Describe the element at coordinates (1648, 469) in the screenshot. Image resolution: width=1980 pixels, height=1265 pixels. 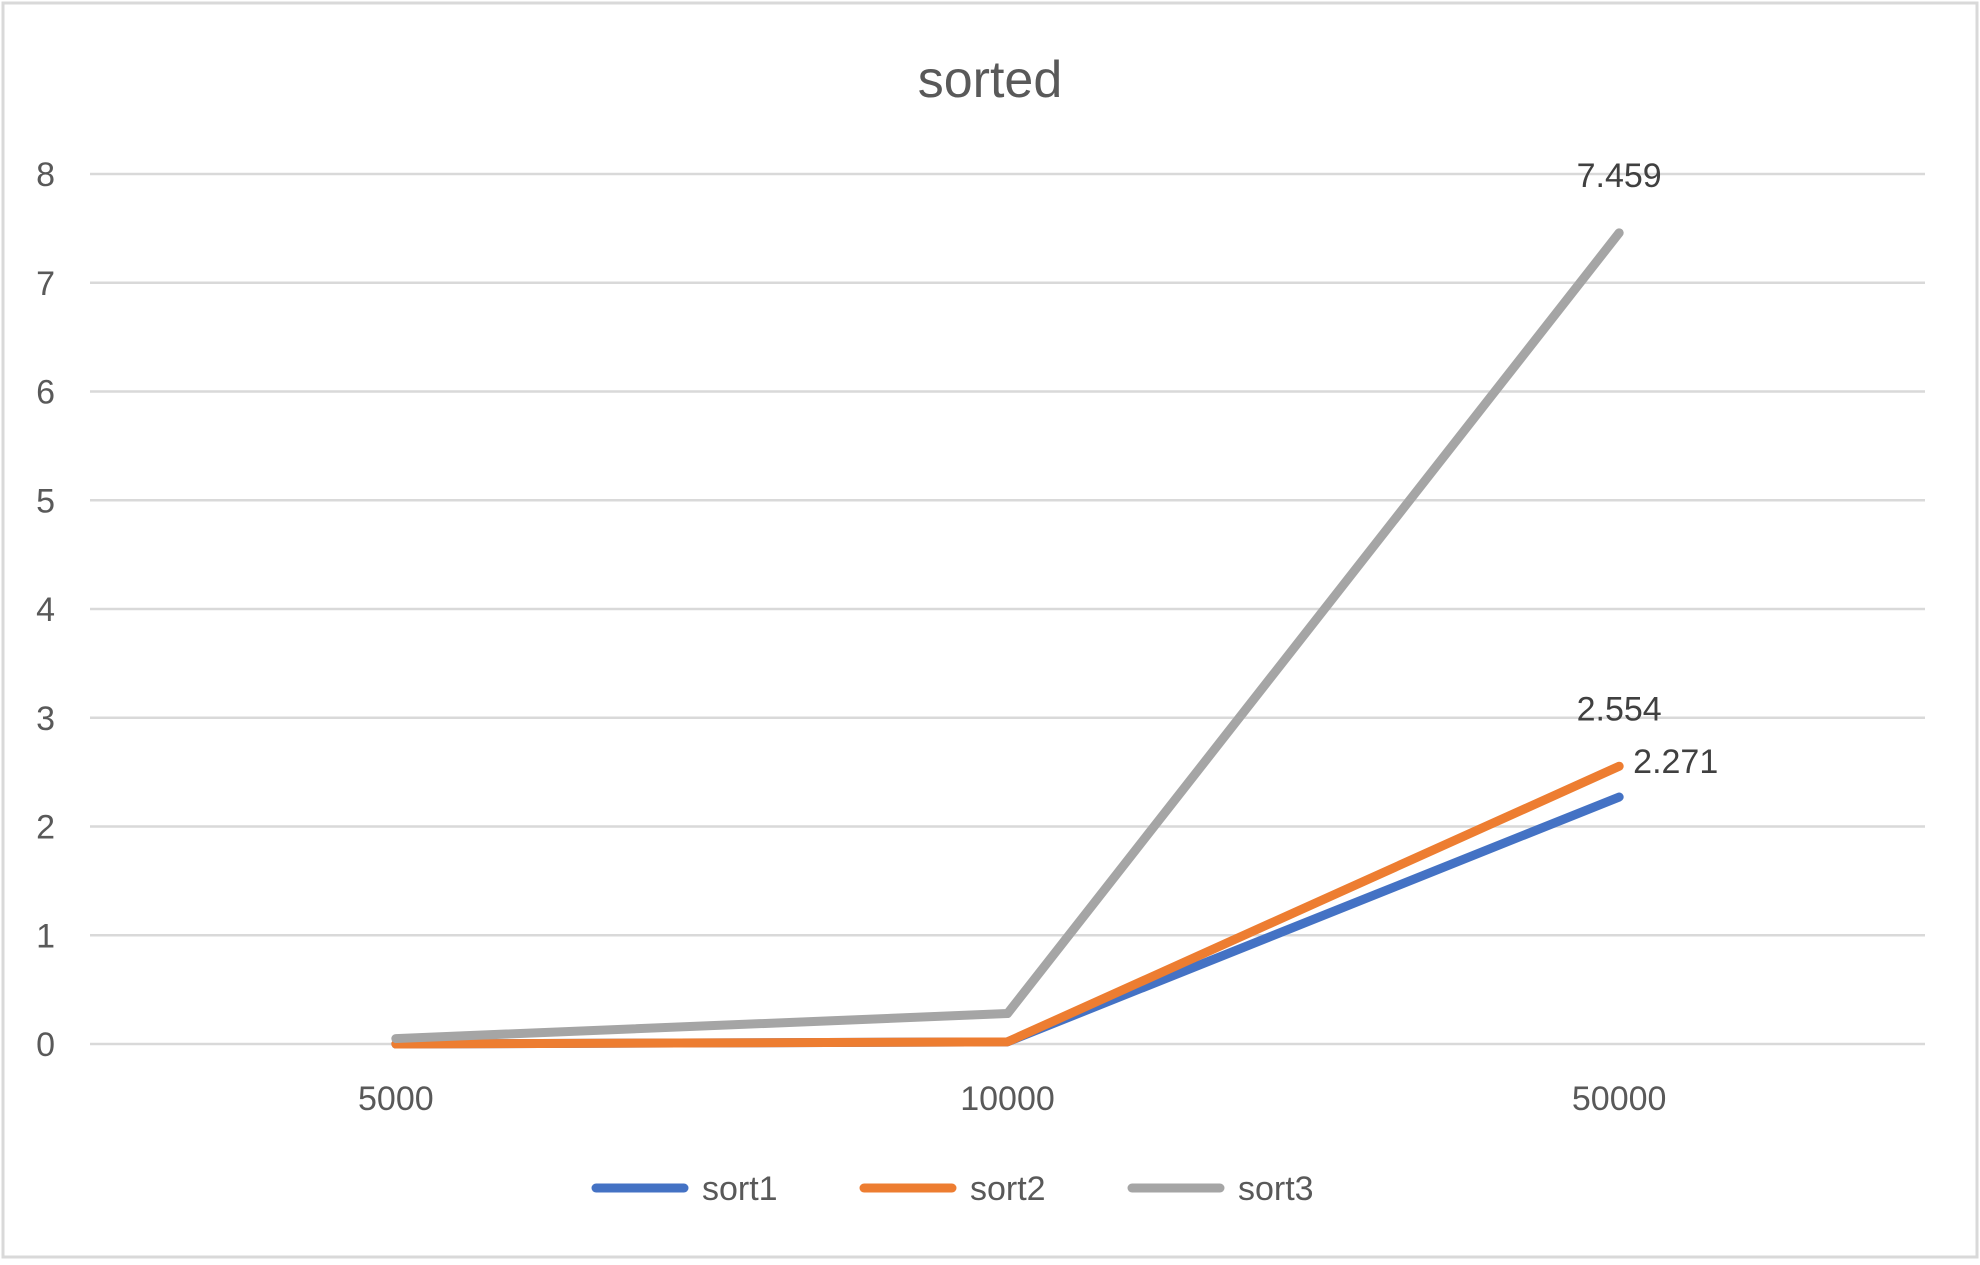
I see `data-labels: 2.271 2.554 7.459` at that location.